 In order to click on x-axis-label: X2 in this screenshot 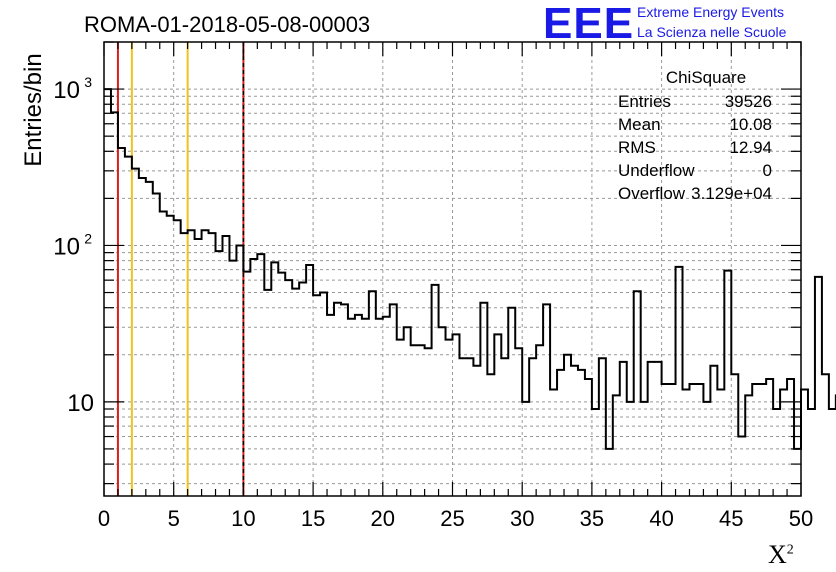, I will do `click(781, 554)`.